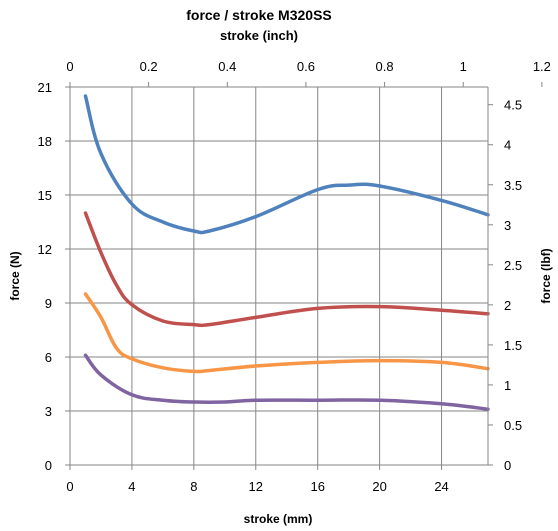 The width and height of the screenshot is (558, 531). Describe the element at coordinates (69, 66) in the screenshot. I see `x-top-tick-label: 0` at that location.